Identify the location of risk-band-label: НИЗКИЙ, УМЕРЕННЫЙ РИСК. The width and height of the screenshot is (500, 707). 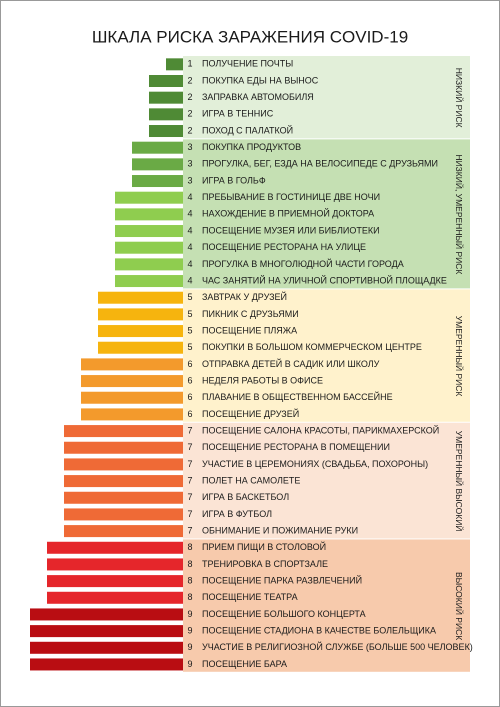
(459, 214).